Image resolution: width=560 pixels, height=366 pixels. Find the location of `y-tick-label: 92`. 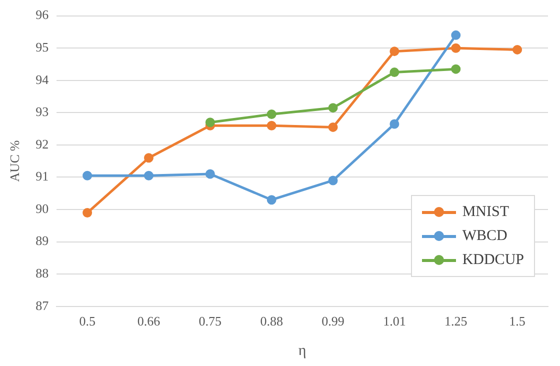

y-tick-label: 92 is located at coordinates (42, 144).